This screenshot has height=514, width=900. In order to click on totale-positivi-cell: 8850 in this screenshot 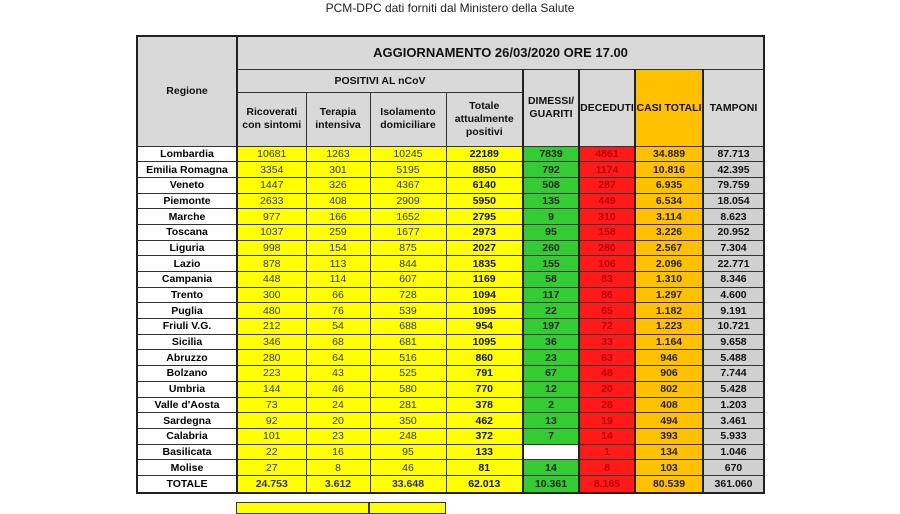, I will do `click(484, 169)`.